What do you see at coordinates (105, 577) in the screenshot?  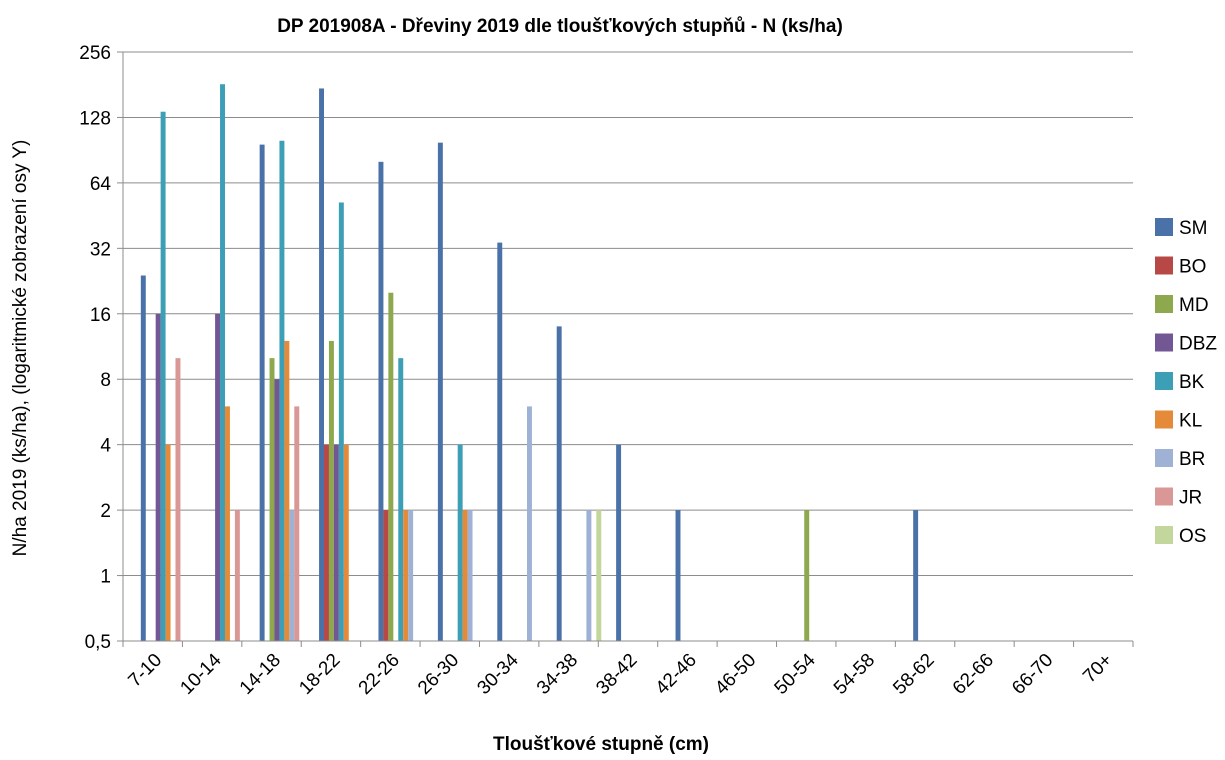 I see `y-tick-label: 1` at bounding box center [105, 577].